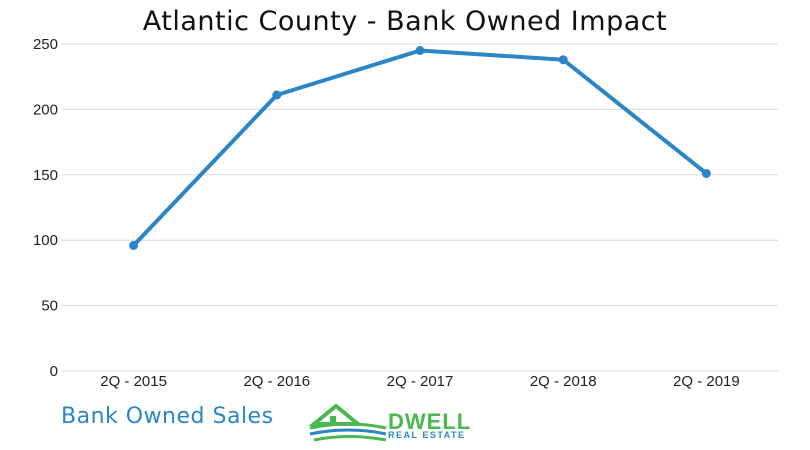 This screenshot has width=810, height=450. I want to click on y-tick-label: 250, so click(45, 44).